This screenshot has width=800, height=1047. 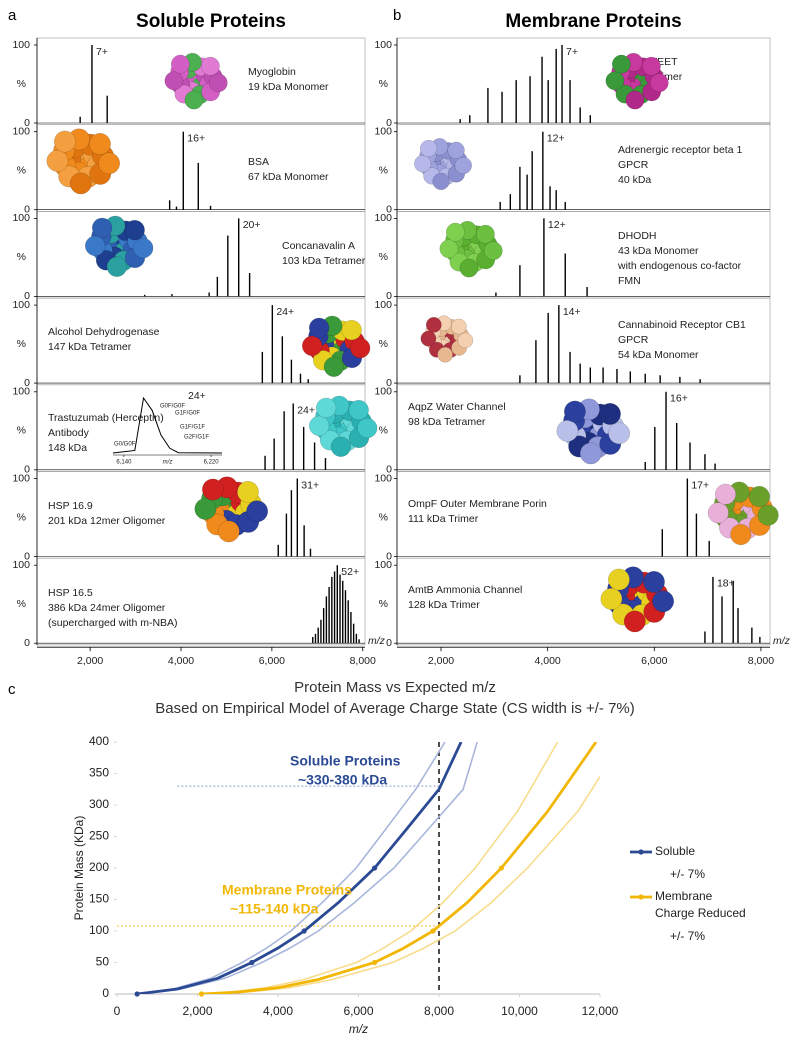 I want to click on band-line, so click(x=307, y=868).